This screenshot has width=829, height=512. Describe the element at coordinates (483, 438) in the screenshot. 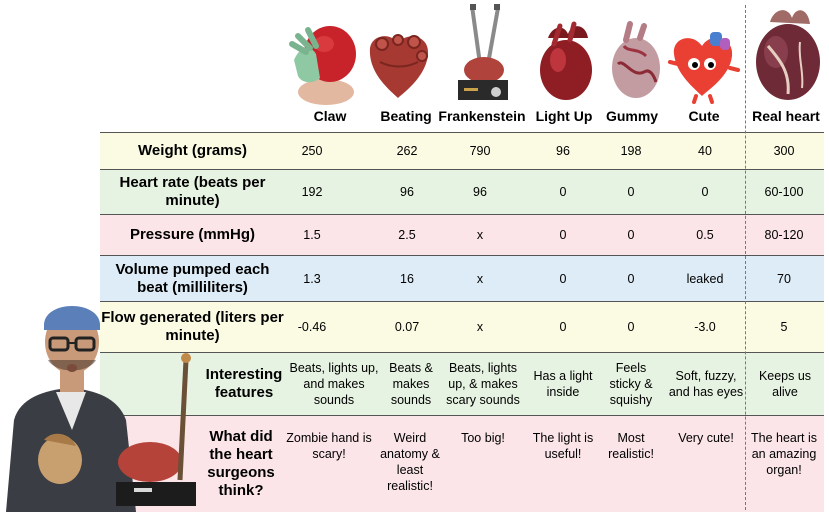

I see `cell: Too big!` at that location.